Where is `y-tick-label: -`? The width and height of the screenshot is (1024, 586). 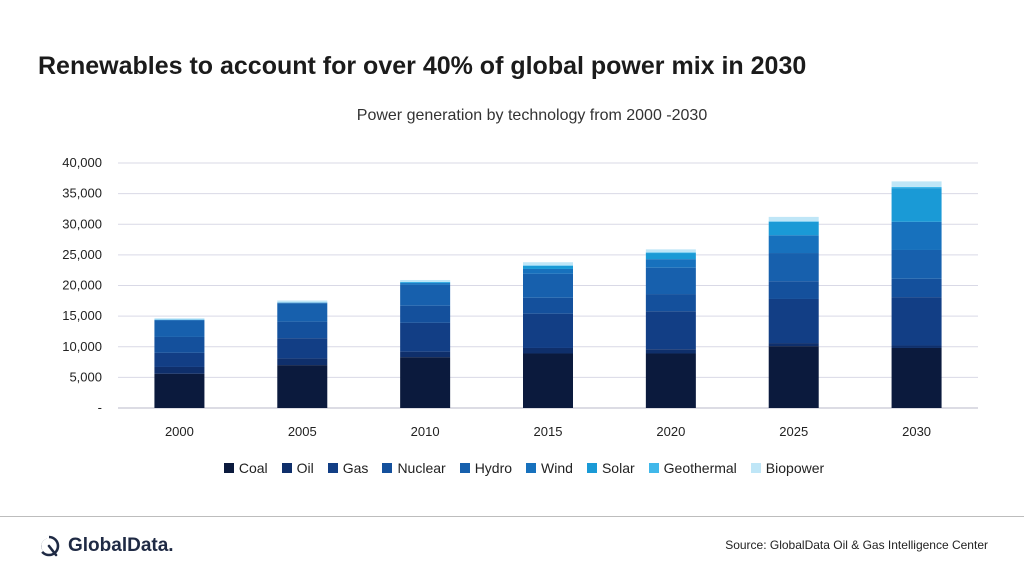
y-tick-label: - is located at coordinates (100, 407).